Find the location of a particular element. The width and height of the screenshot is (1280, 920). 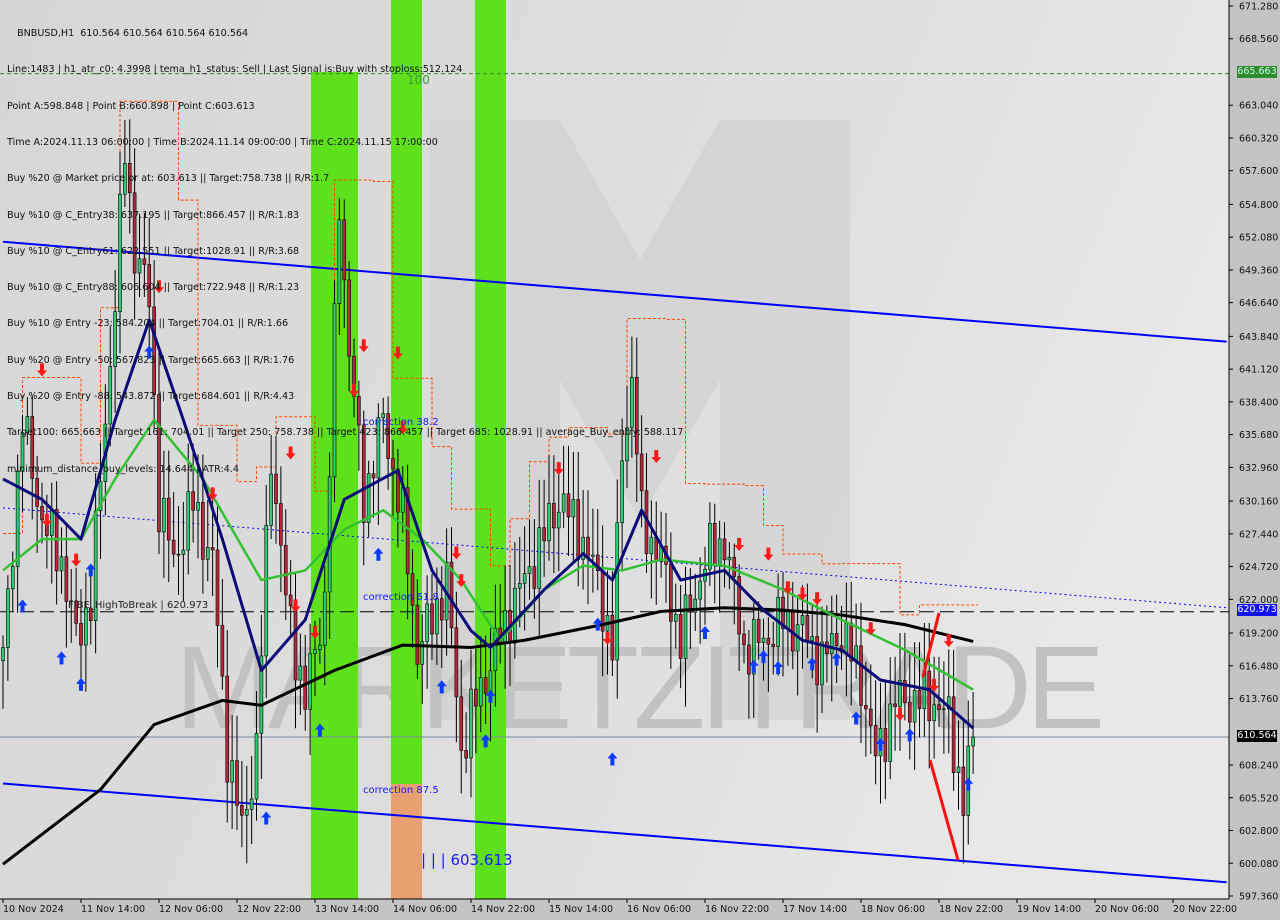

y-tick-label: 654.800 is located at coordinates (1258, 205).